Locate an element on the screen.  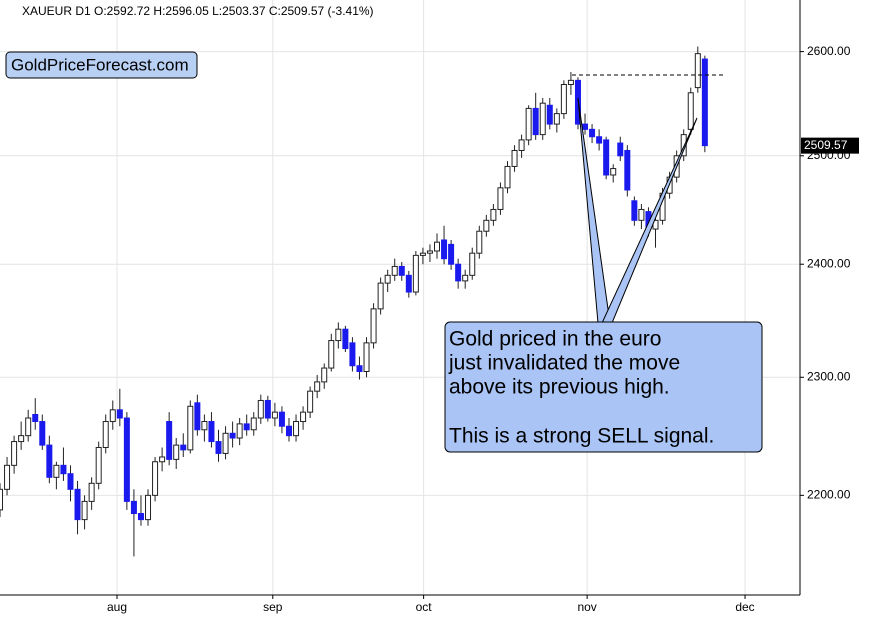
x-tick-label: dec is located at coordinates (744, 607).